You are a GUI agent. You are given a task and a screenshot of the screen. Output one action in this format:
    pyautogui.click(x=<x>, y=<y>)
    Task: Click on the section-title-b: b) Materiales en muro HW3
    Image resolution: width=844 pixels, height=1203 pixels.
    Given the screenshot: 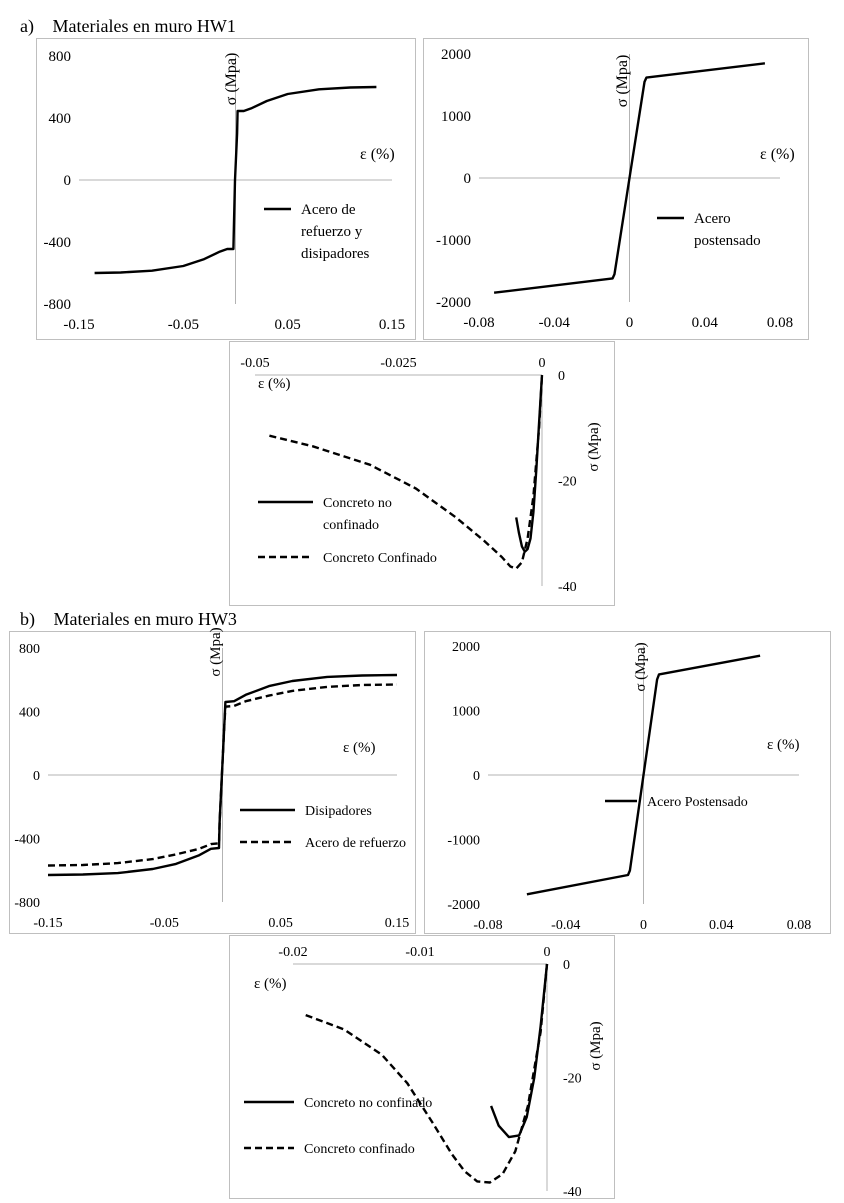 What is the action you would take?
    pyautogui.click(x=128, y=619)
    